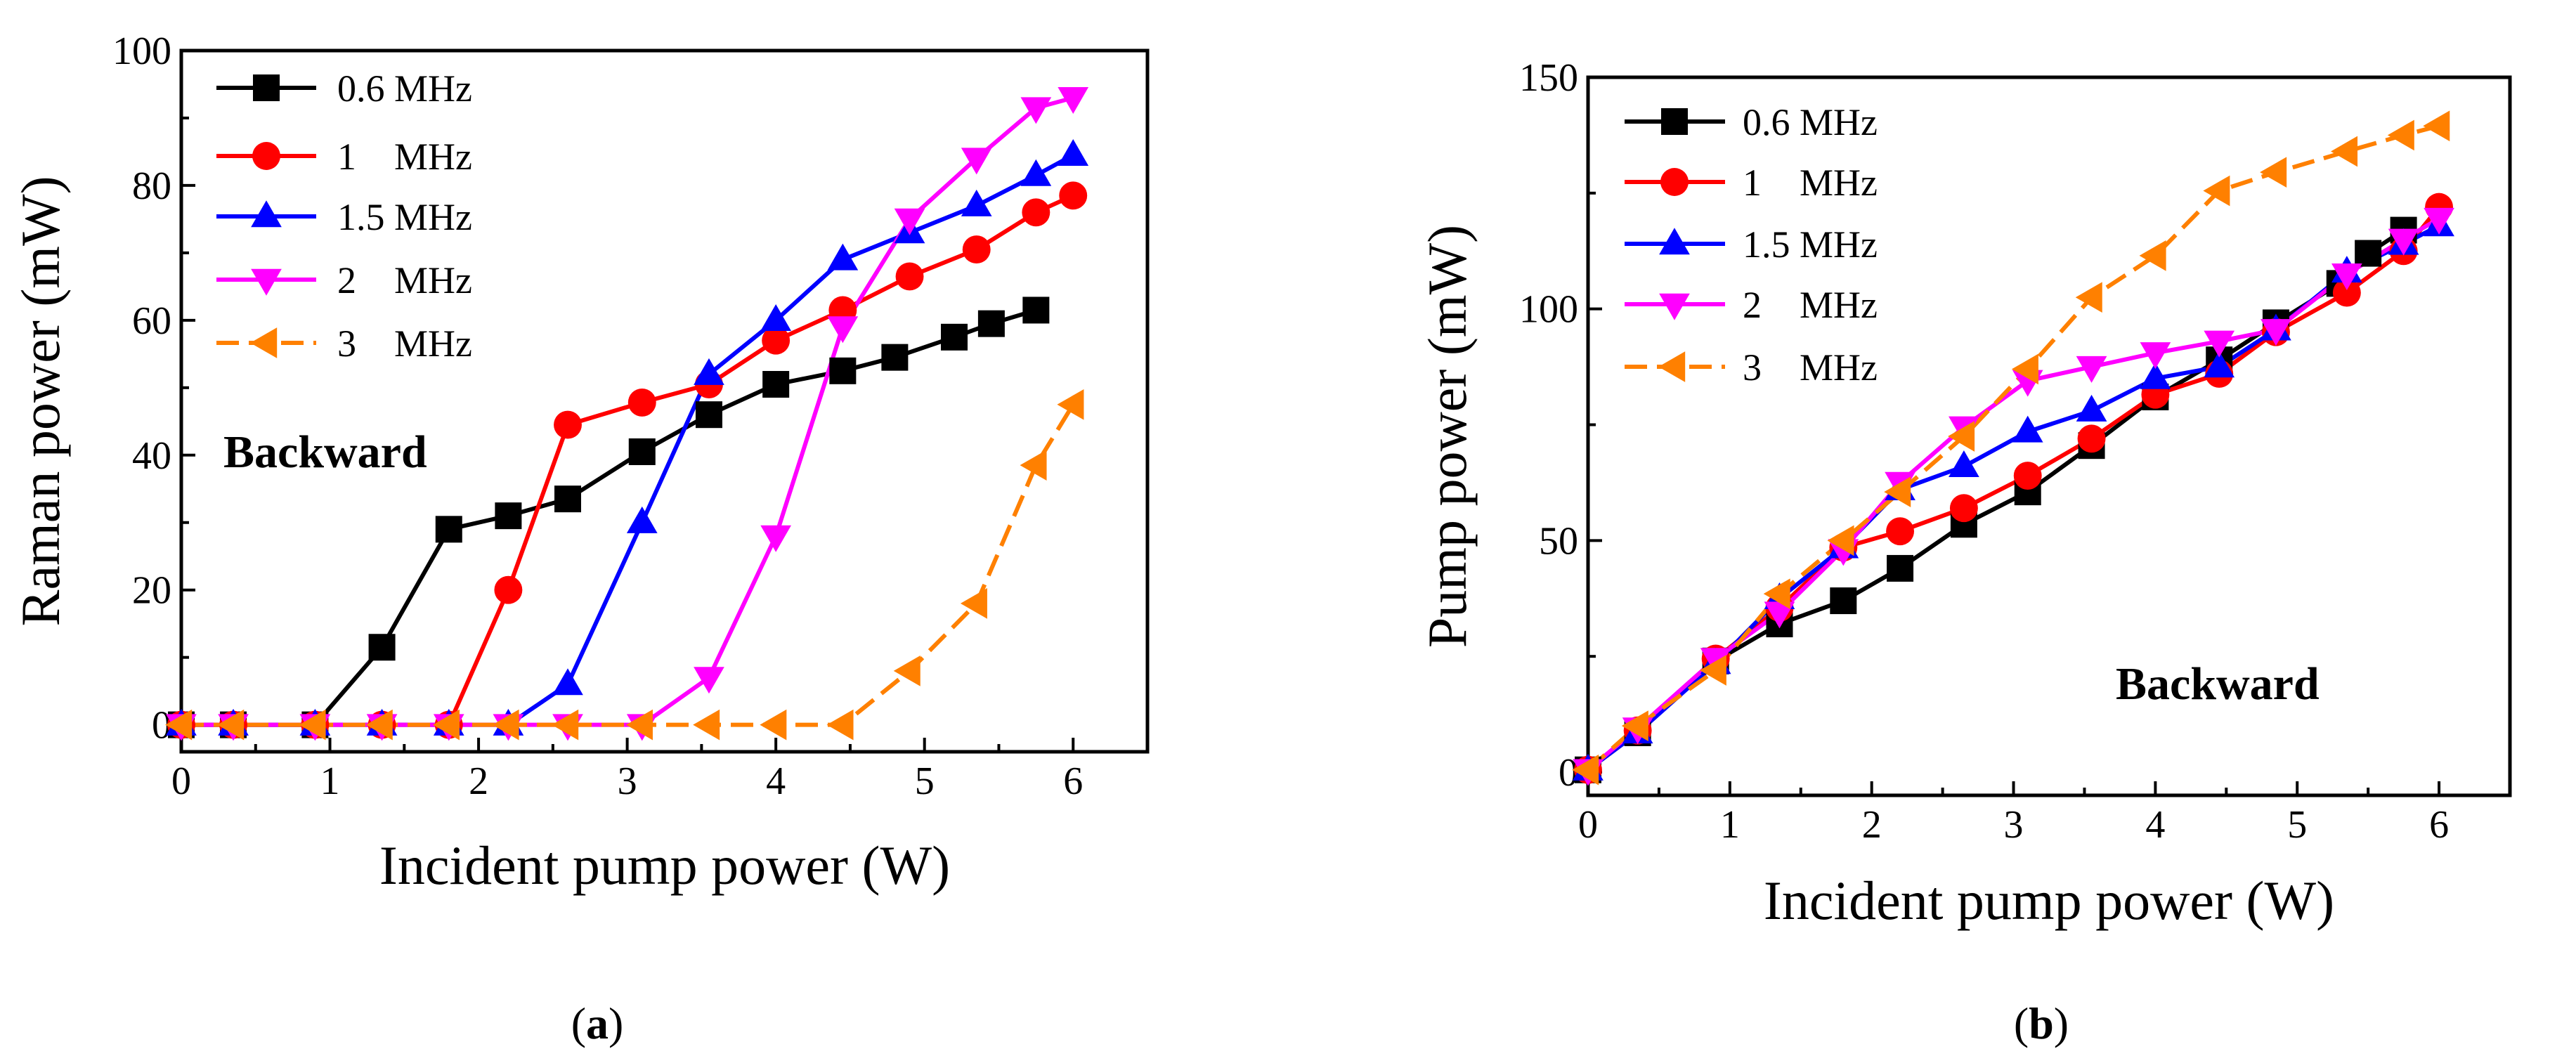  What do you see at coordinates (664, 866) in the screenshot?
I see `x-axis-label-a: Incident pump power (W)` at bounding box center [664, 866].